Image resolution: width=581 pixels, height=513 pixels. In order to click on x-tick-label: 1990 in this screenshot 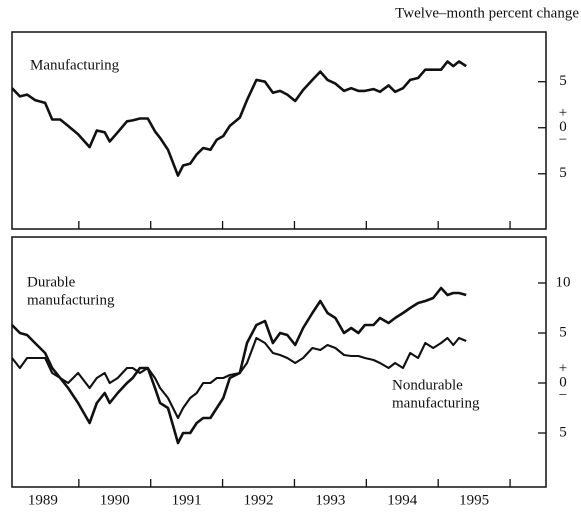, I will do `click(115, 500)`.